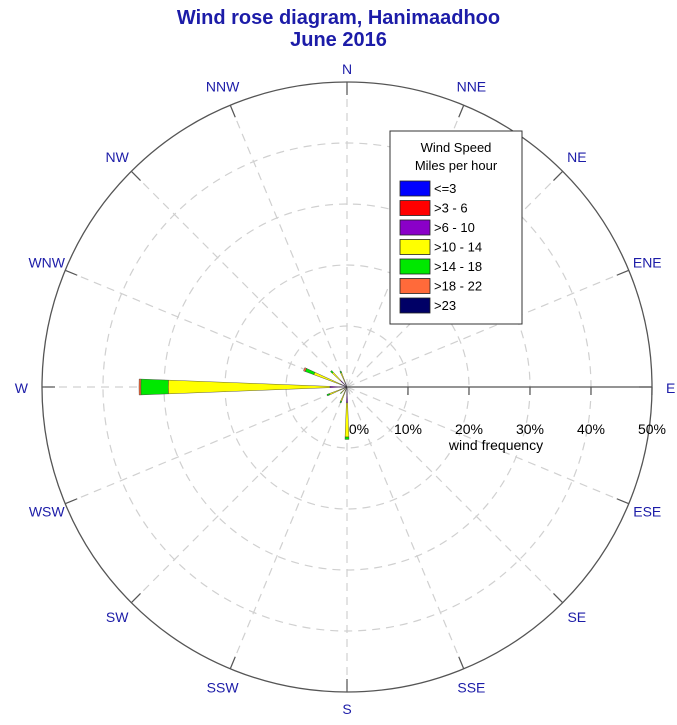 The width and height of the screenshot is (677, 725). What do you see at coordinates (47, 511) in the screenshot?
I see `dir-label-wsw: WSW` at bounding box center [47, 511].